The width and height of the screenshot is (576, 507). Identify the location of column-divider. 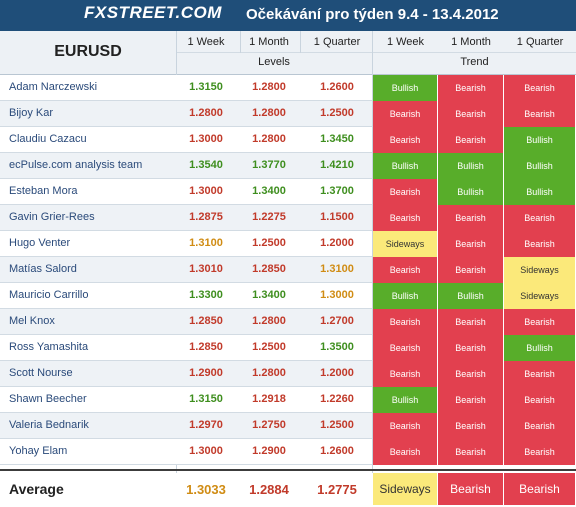
(372, 252).